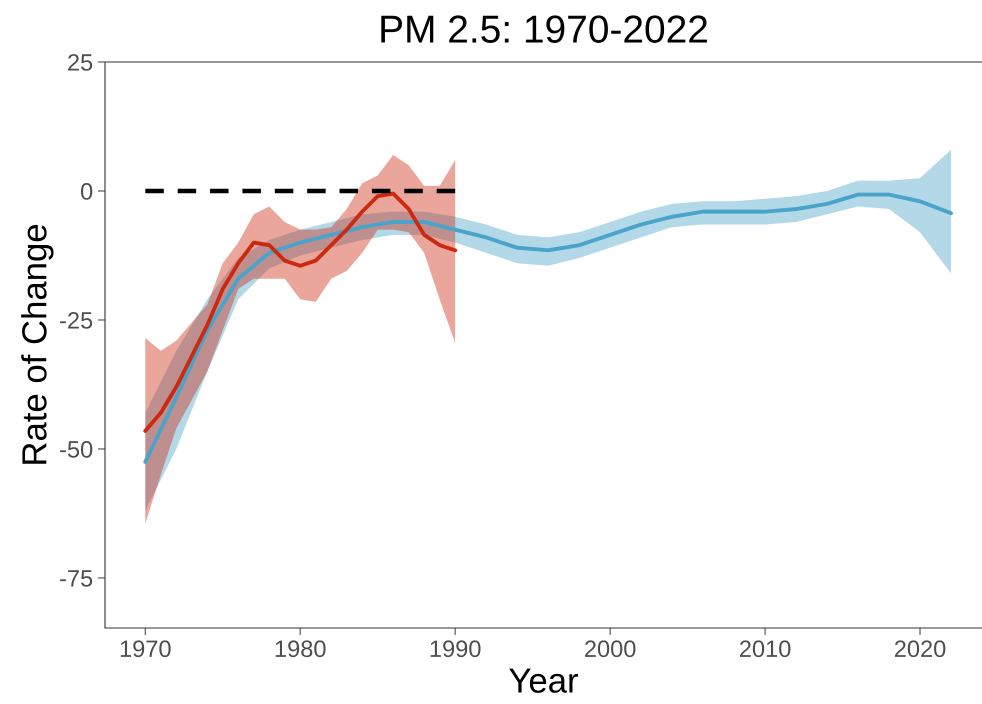  Describe the element at coordinates (76, 320) in the screenshot. I see `y-tick-label: -25` at that location.